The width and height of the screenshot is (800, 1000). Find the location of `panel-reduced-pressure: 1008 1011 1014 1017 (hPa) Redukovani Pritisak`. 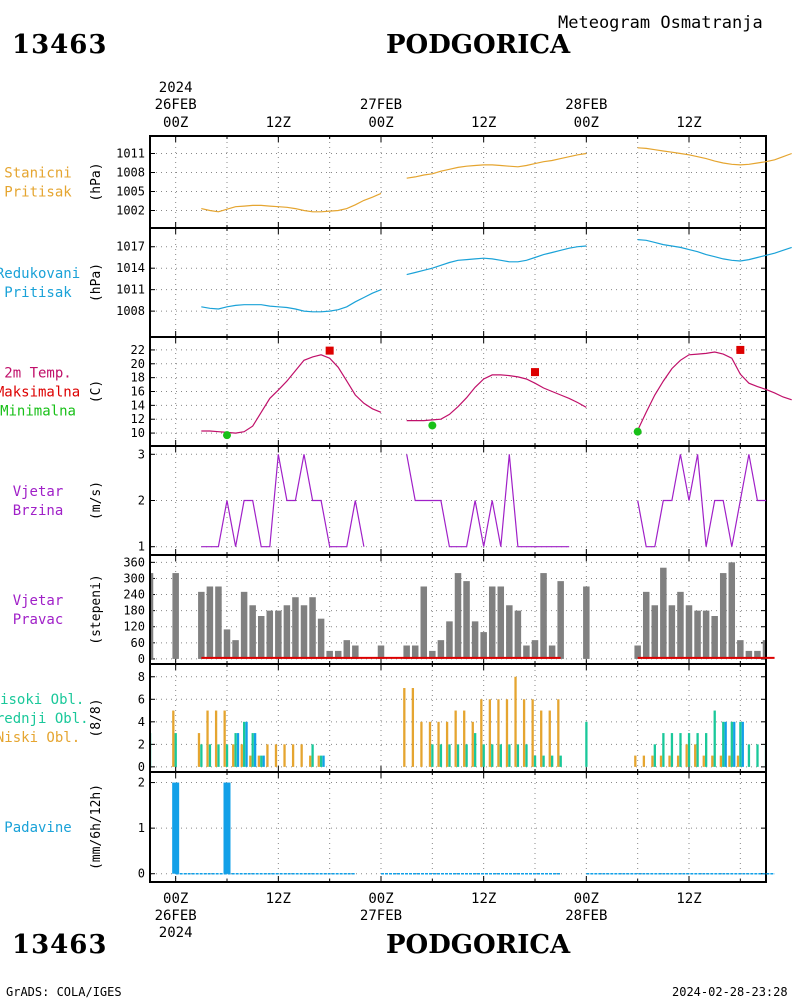

panel-reduced-pressure: 1008 1011 1014 1017 (hPa) Redukovani Pritisak is located at coordinates (396, 282).